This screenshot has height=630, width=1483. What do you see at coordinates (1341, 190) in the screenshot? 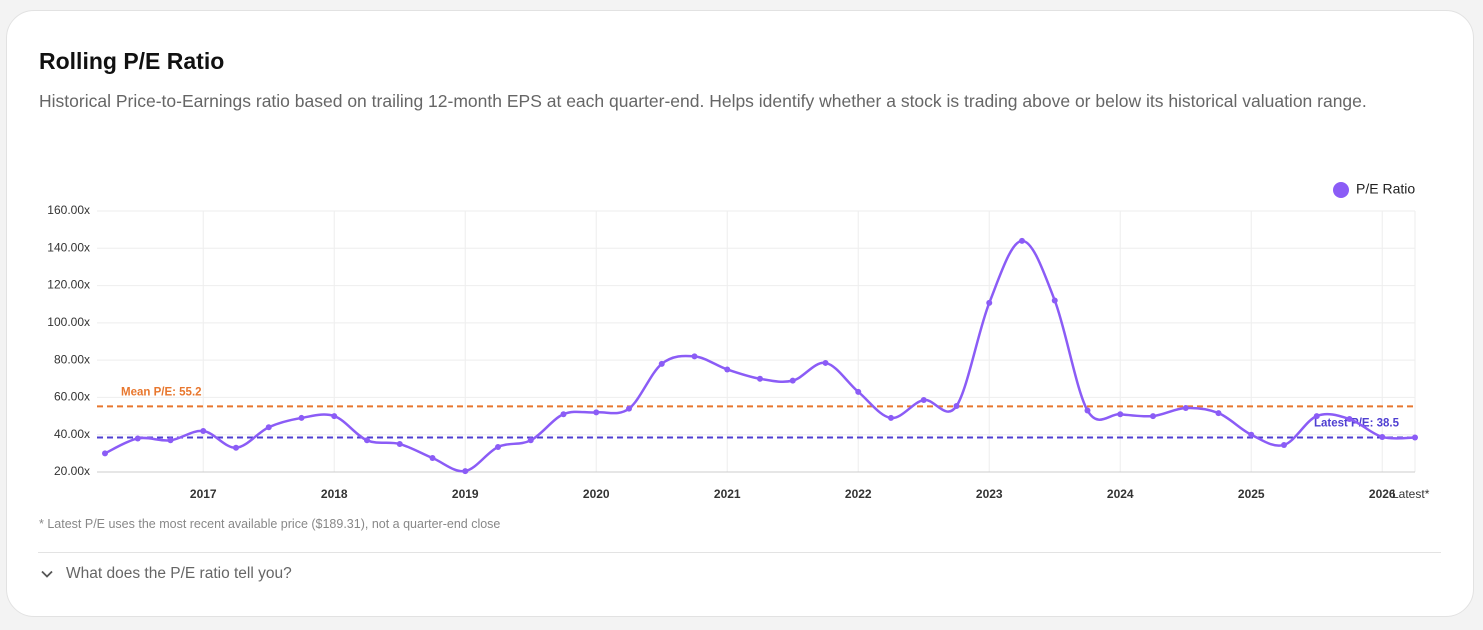
I see `legend-swatch` at bounding box center [1341, 190].